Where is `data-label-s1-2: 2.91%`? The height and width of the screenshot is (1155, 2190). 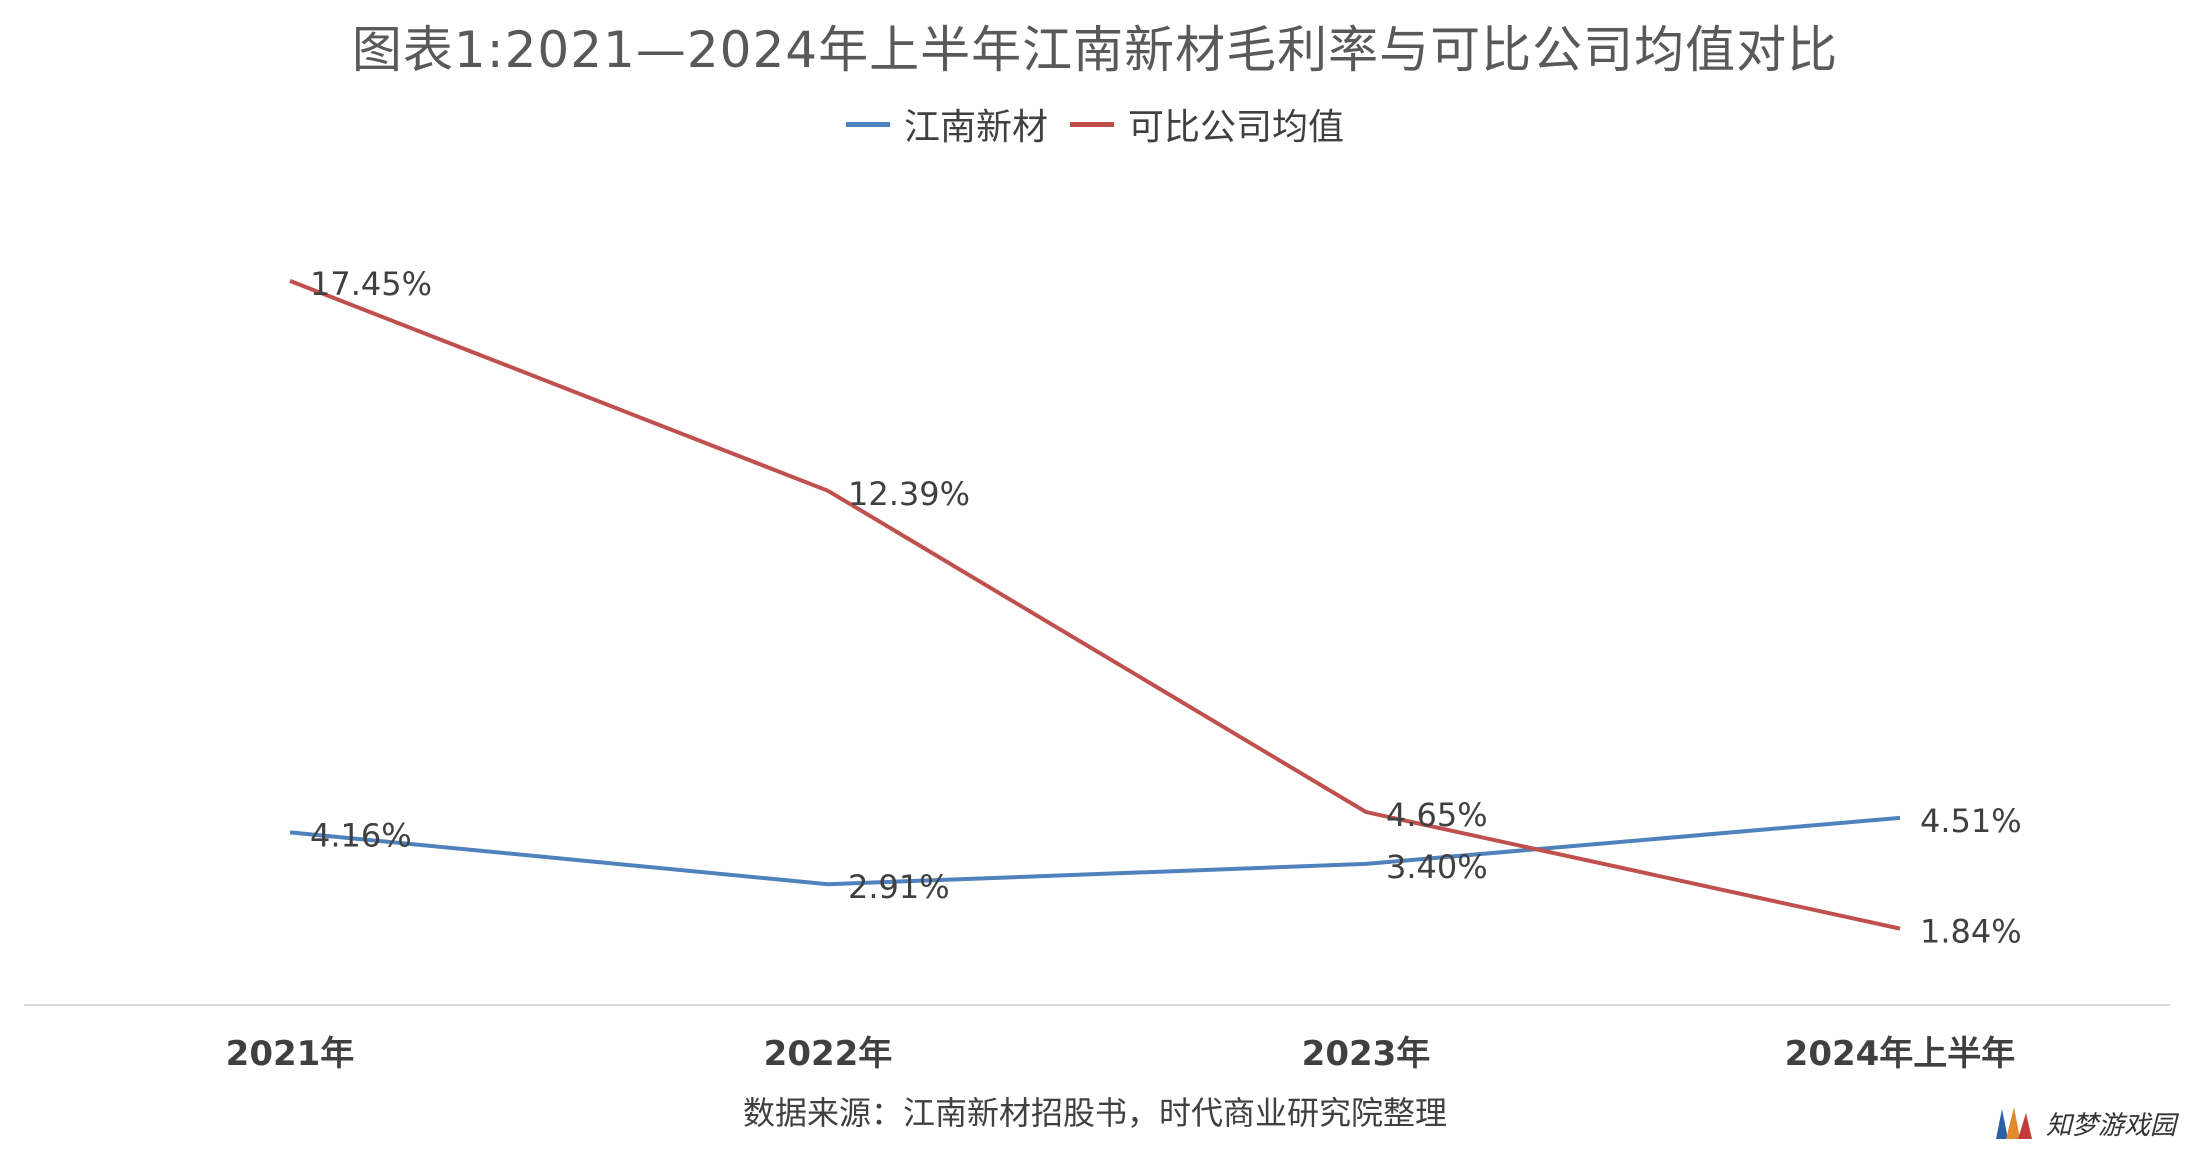
data-label-s1-2: 2.91% is located at coordinates (899, 887).